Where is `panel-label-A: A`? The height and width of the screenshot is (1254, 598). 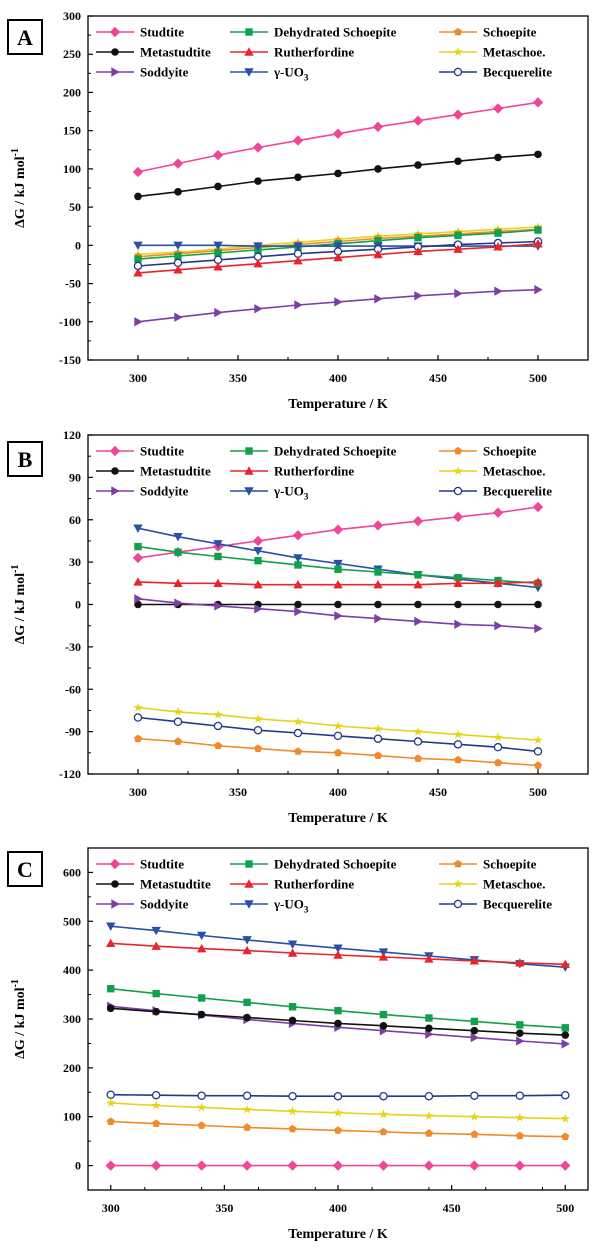 panel-label-A: A is located at coordinates (25, 37).